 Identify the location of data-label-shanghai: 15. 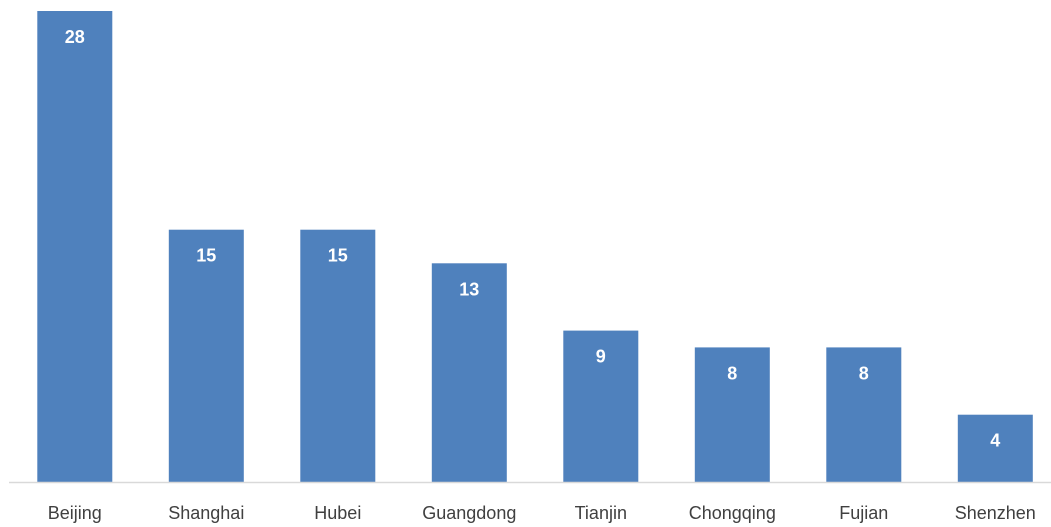
(206, 256).